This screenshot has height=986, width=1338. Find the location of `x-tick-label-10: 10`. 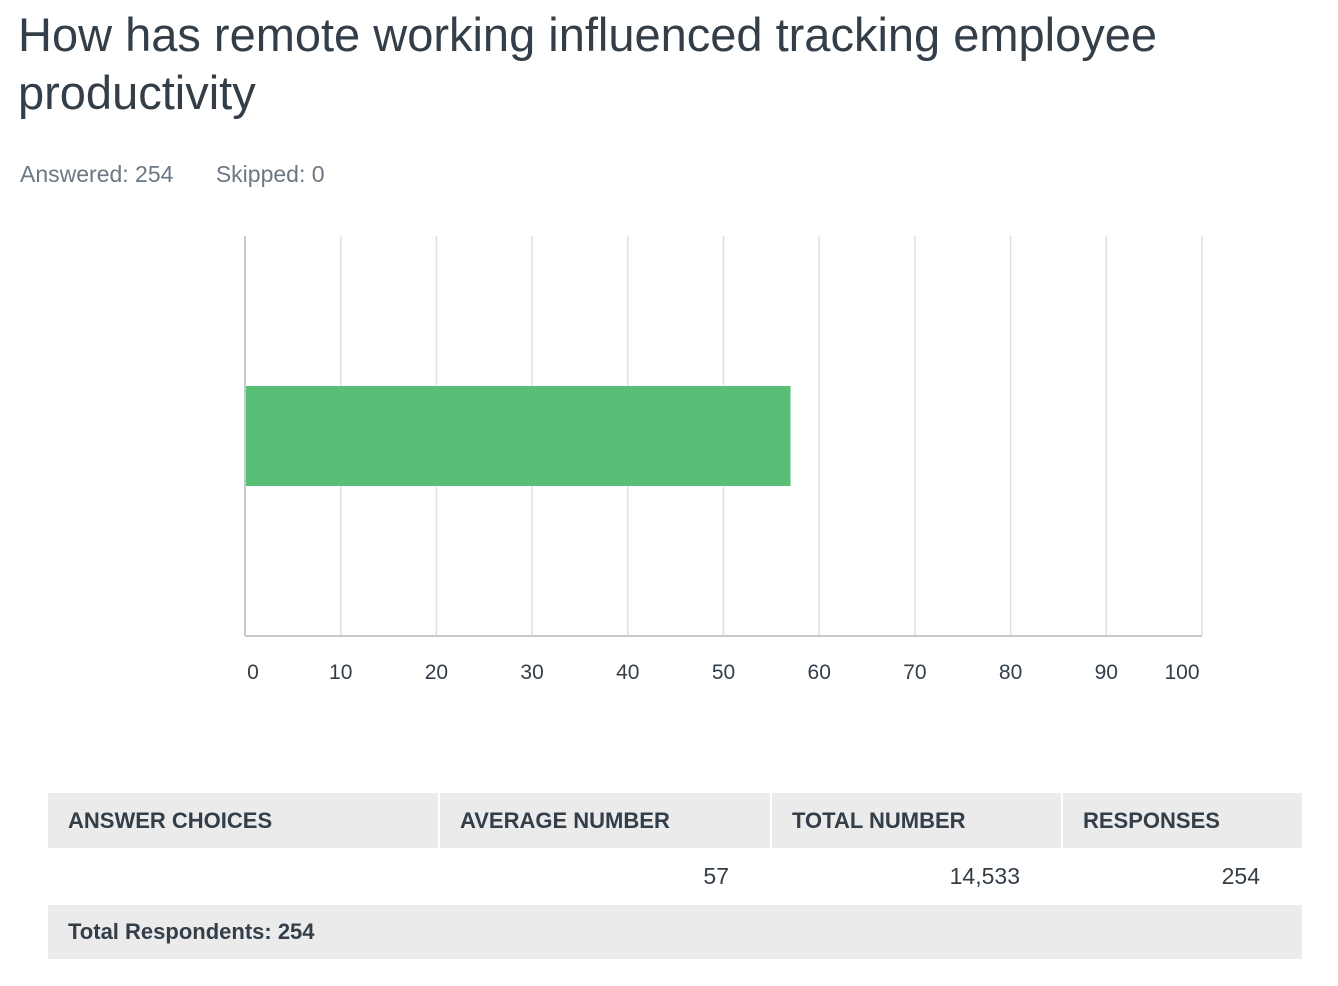

x-tick-label-10: 10 is located at coordinates (340, 672).